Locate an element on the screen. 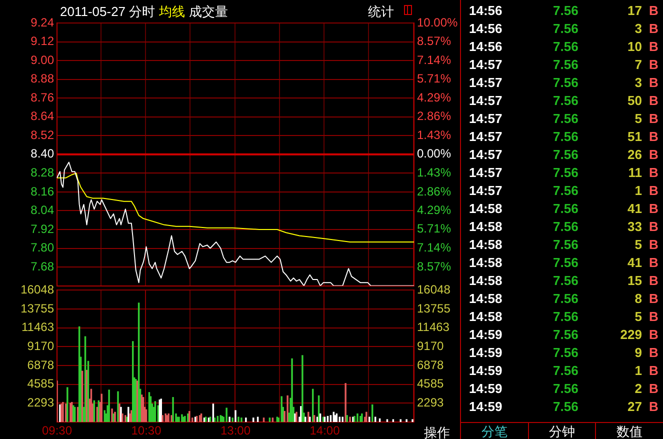  x-tick-label: 09:30 is located at coordinates (57, 431).